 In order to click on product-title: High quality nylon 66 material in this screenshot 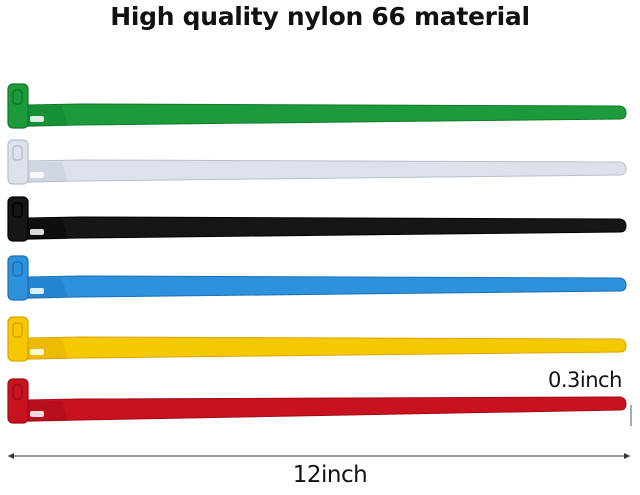, I will do `click(320, 16)`.